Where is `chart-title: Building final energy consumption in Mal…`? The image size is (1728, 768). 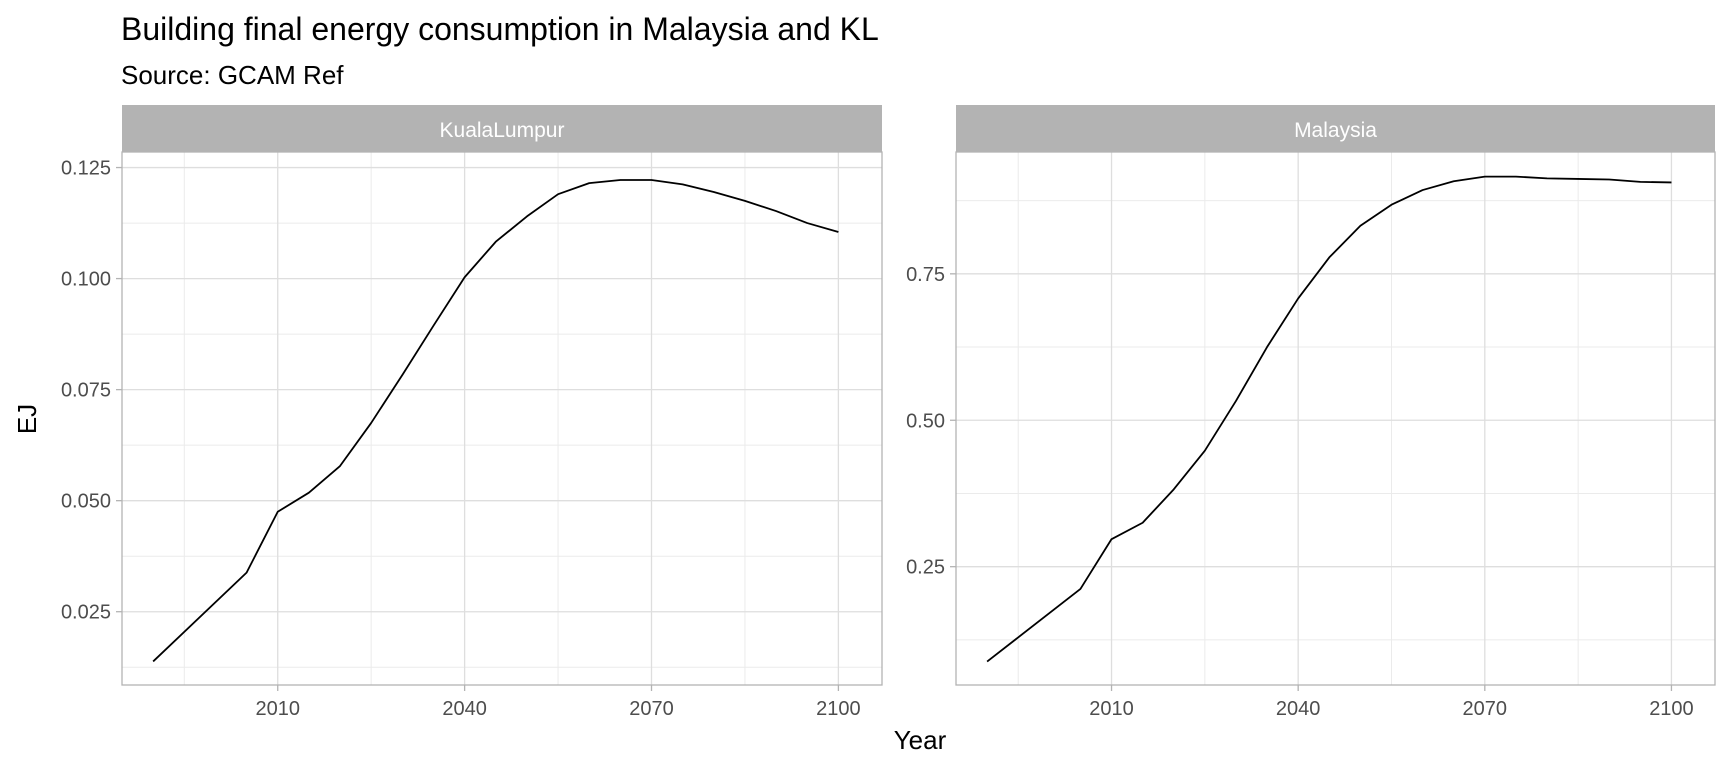
chart-title: Building final energy consumption in Mal… is located at coordinates (500, 29).